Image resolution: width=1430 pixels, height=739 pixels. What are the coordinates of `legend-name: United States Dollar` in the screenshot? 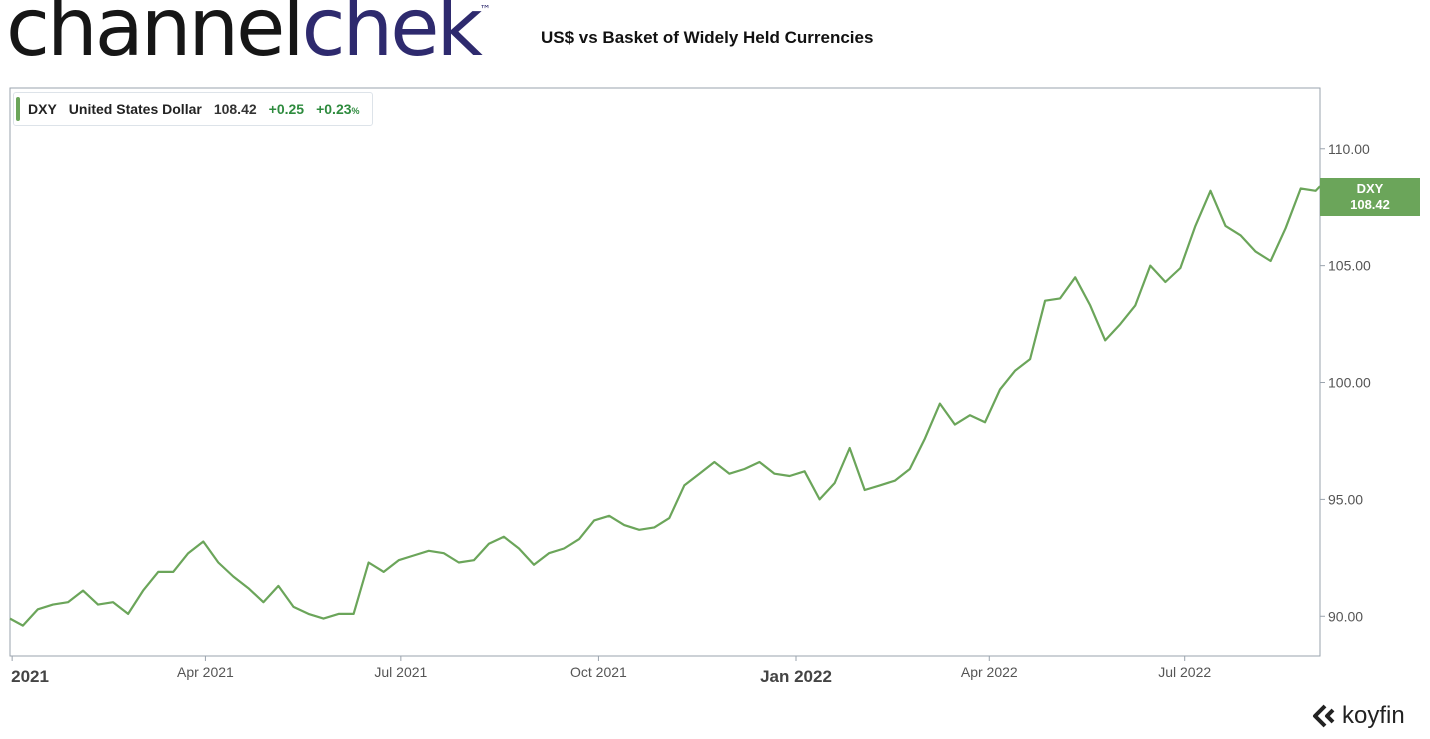 It's located at (135, 109).